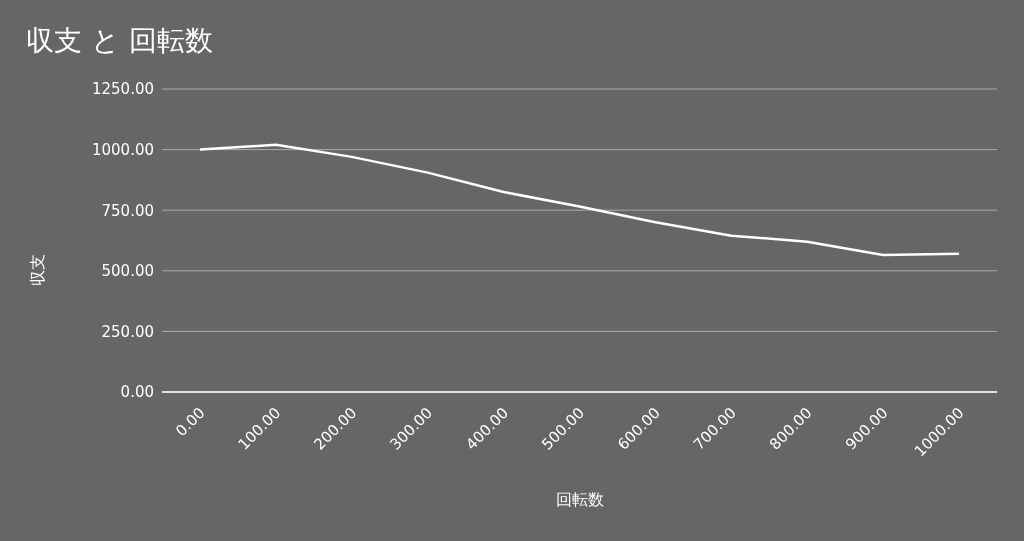 Image resolution: width=1024 pixels, height=541 pixels. What do you see at coordinates (37, 270) in the screenshot?
I see `y-axis-title: 収支` at bounding box center [37, 270].